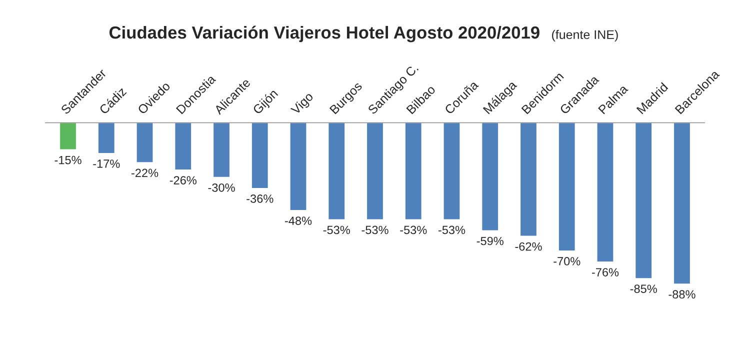 The width and height of the screenshot is (750, 340). I want to click on chart-title: Ciudades Variación Viajeros Hotel Agosto 2020/2019, so click(324, 34).